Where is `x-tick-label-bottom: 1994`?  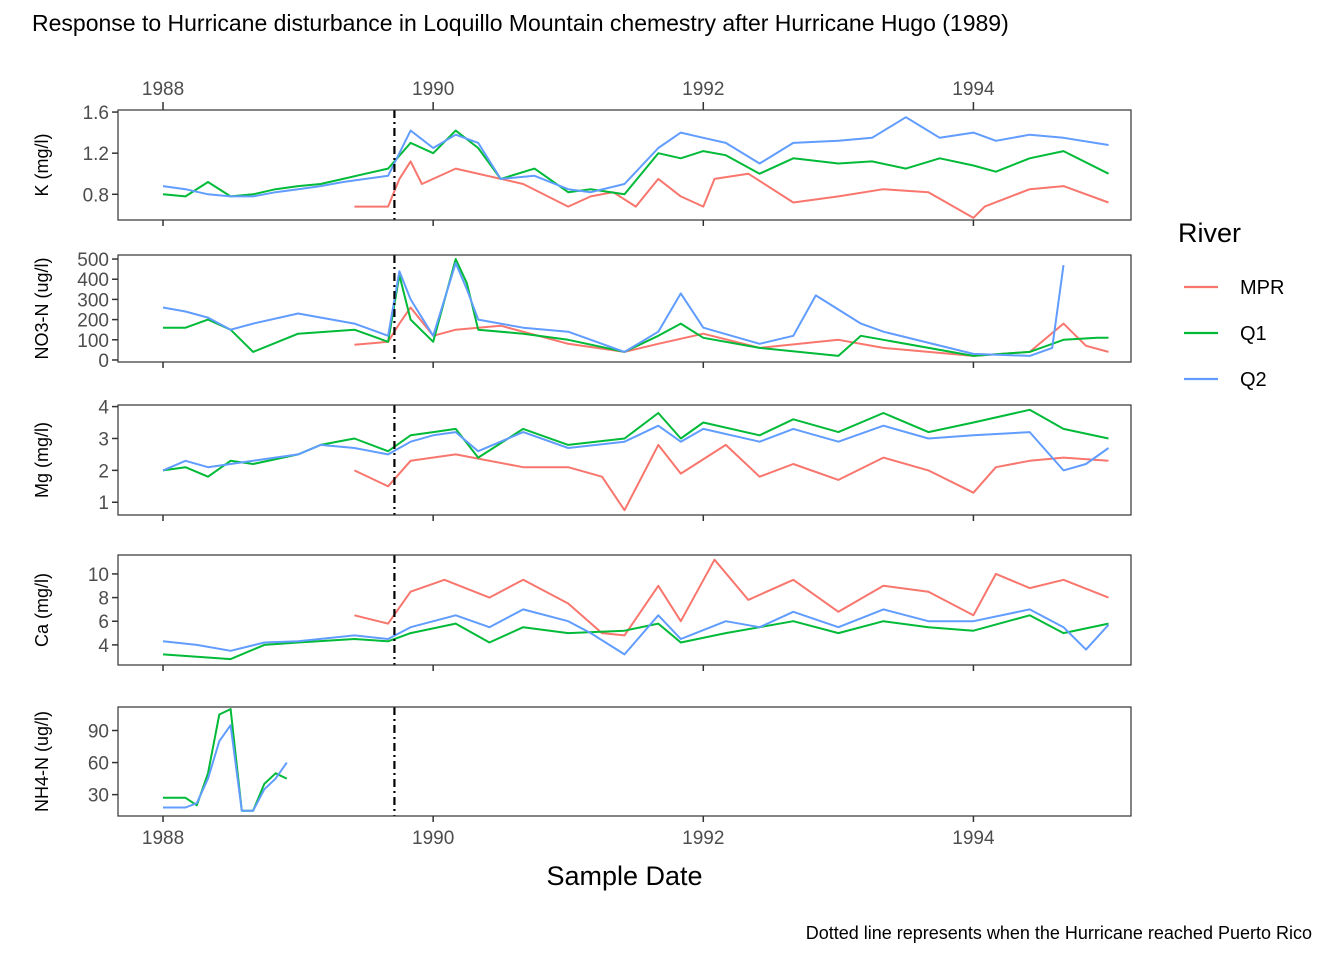
x-tick-label-bottom: 1994 is located at coordinates (973, 838).